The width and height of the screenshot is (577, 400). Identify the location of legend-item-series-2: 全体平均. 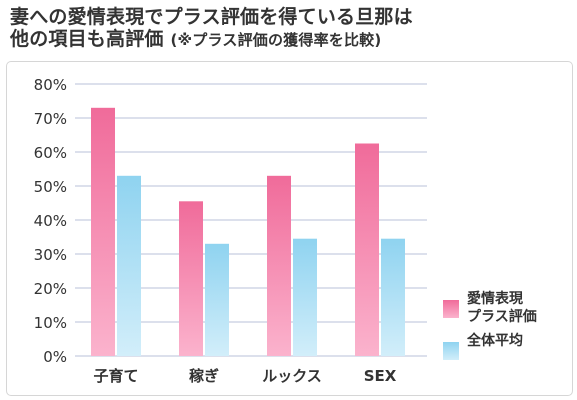
(507, 352).